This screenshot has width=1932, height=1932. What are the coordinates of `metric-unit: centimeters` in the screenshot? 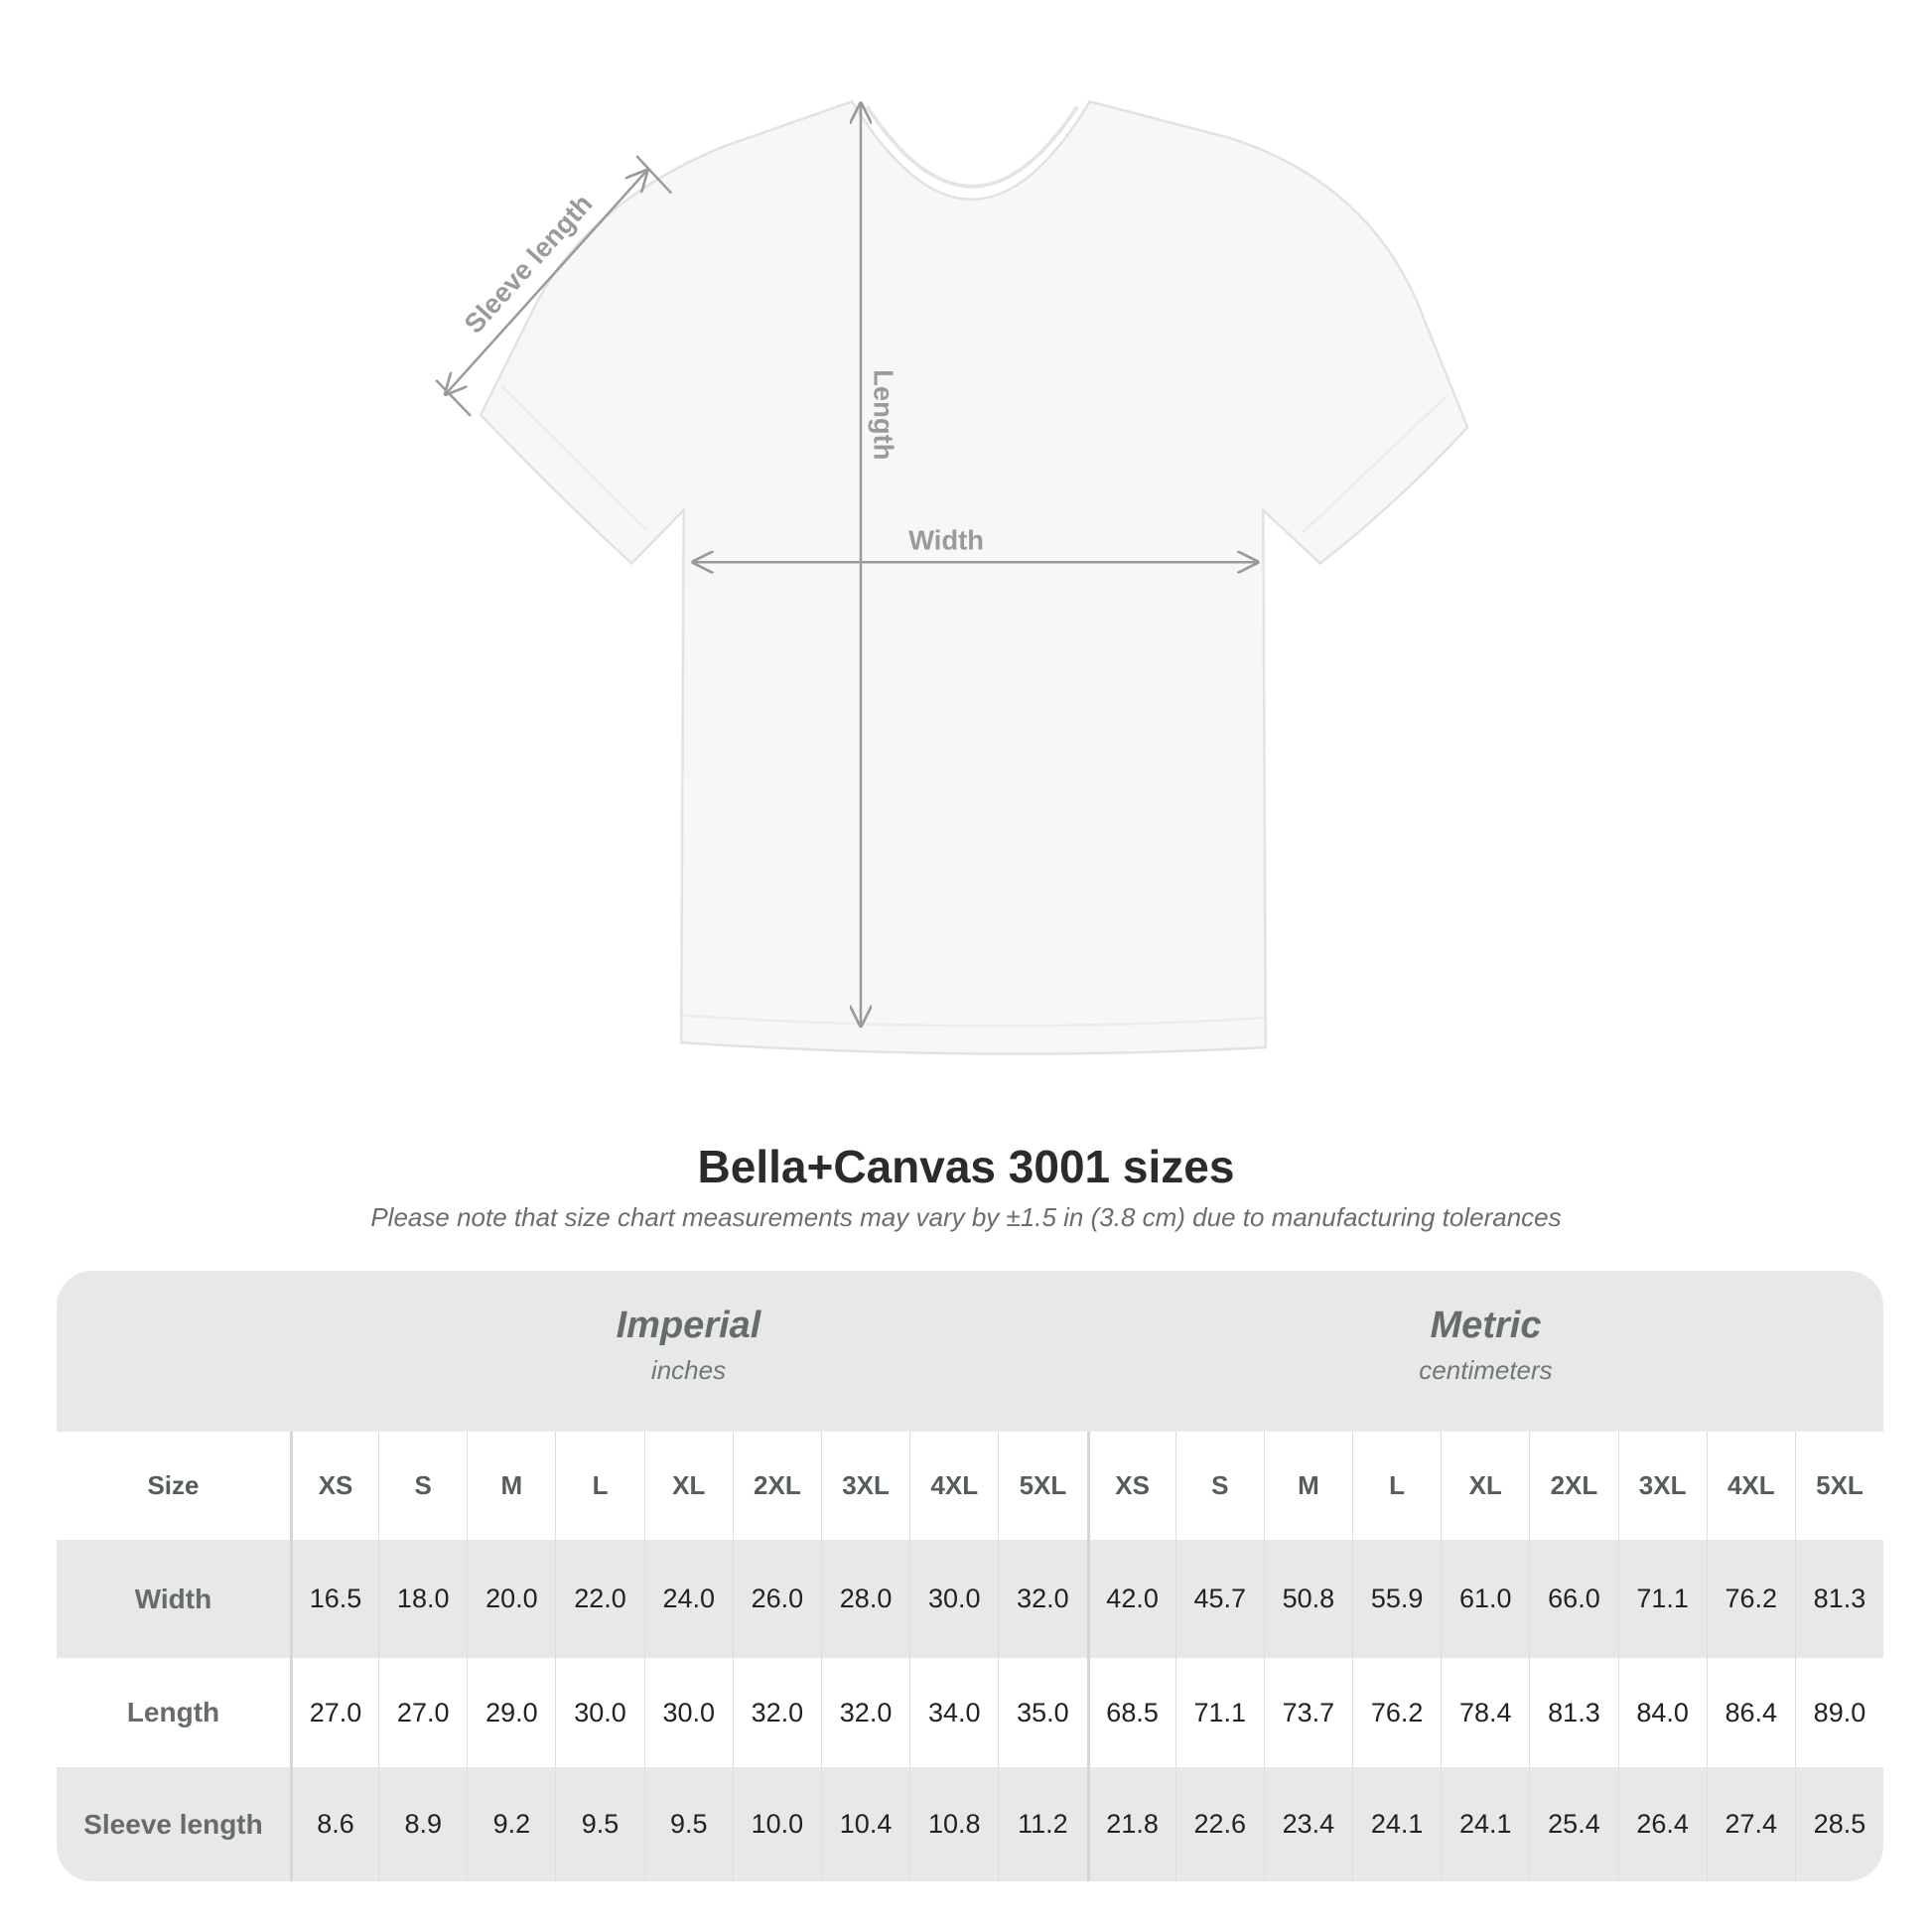 It's located at (1486, 1370).